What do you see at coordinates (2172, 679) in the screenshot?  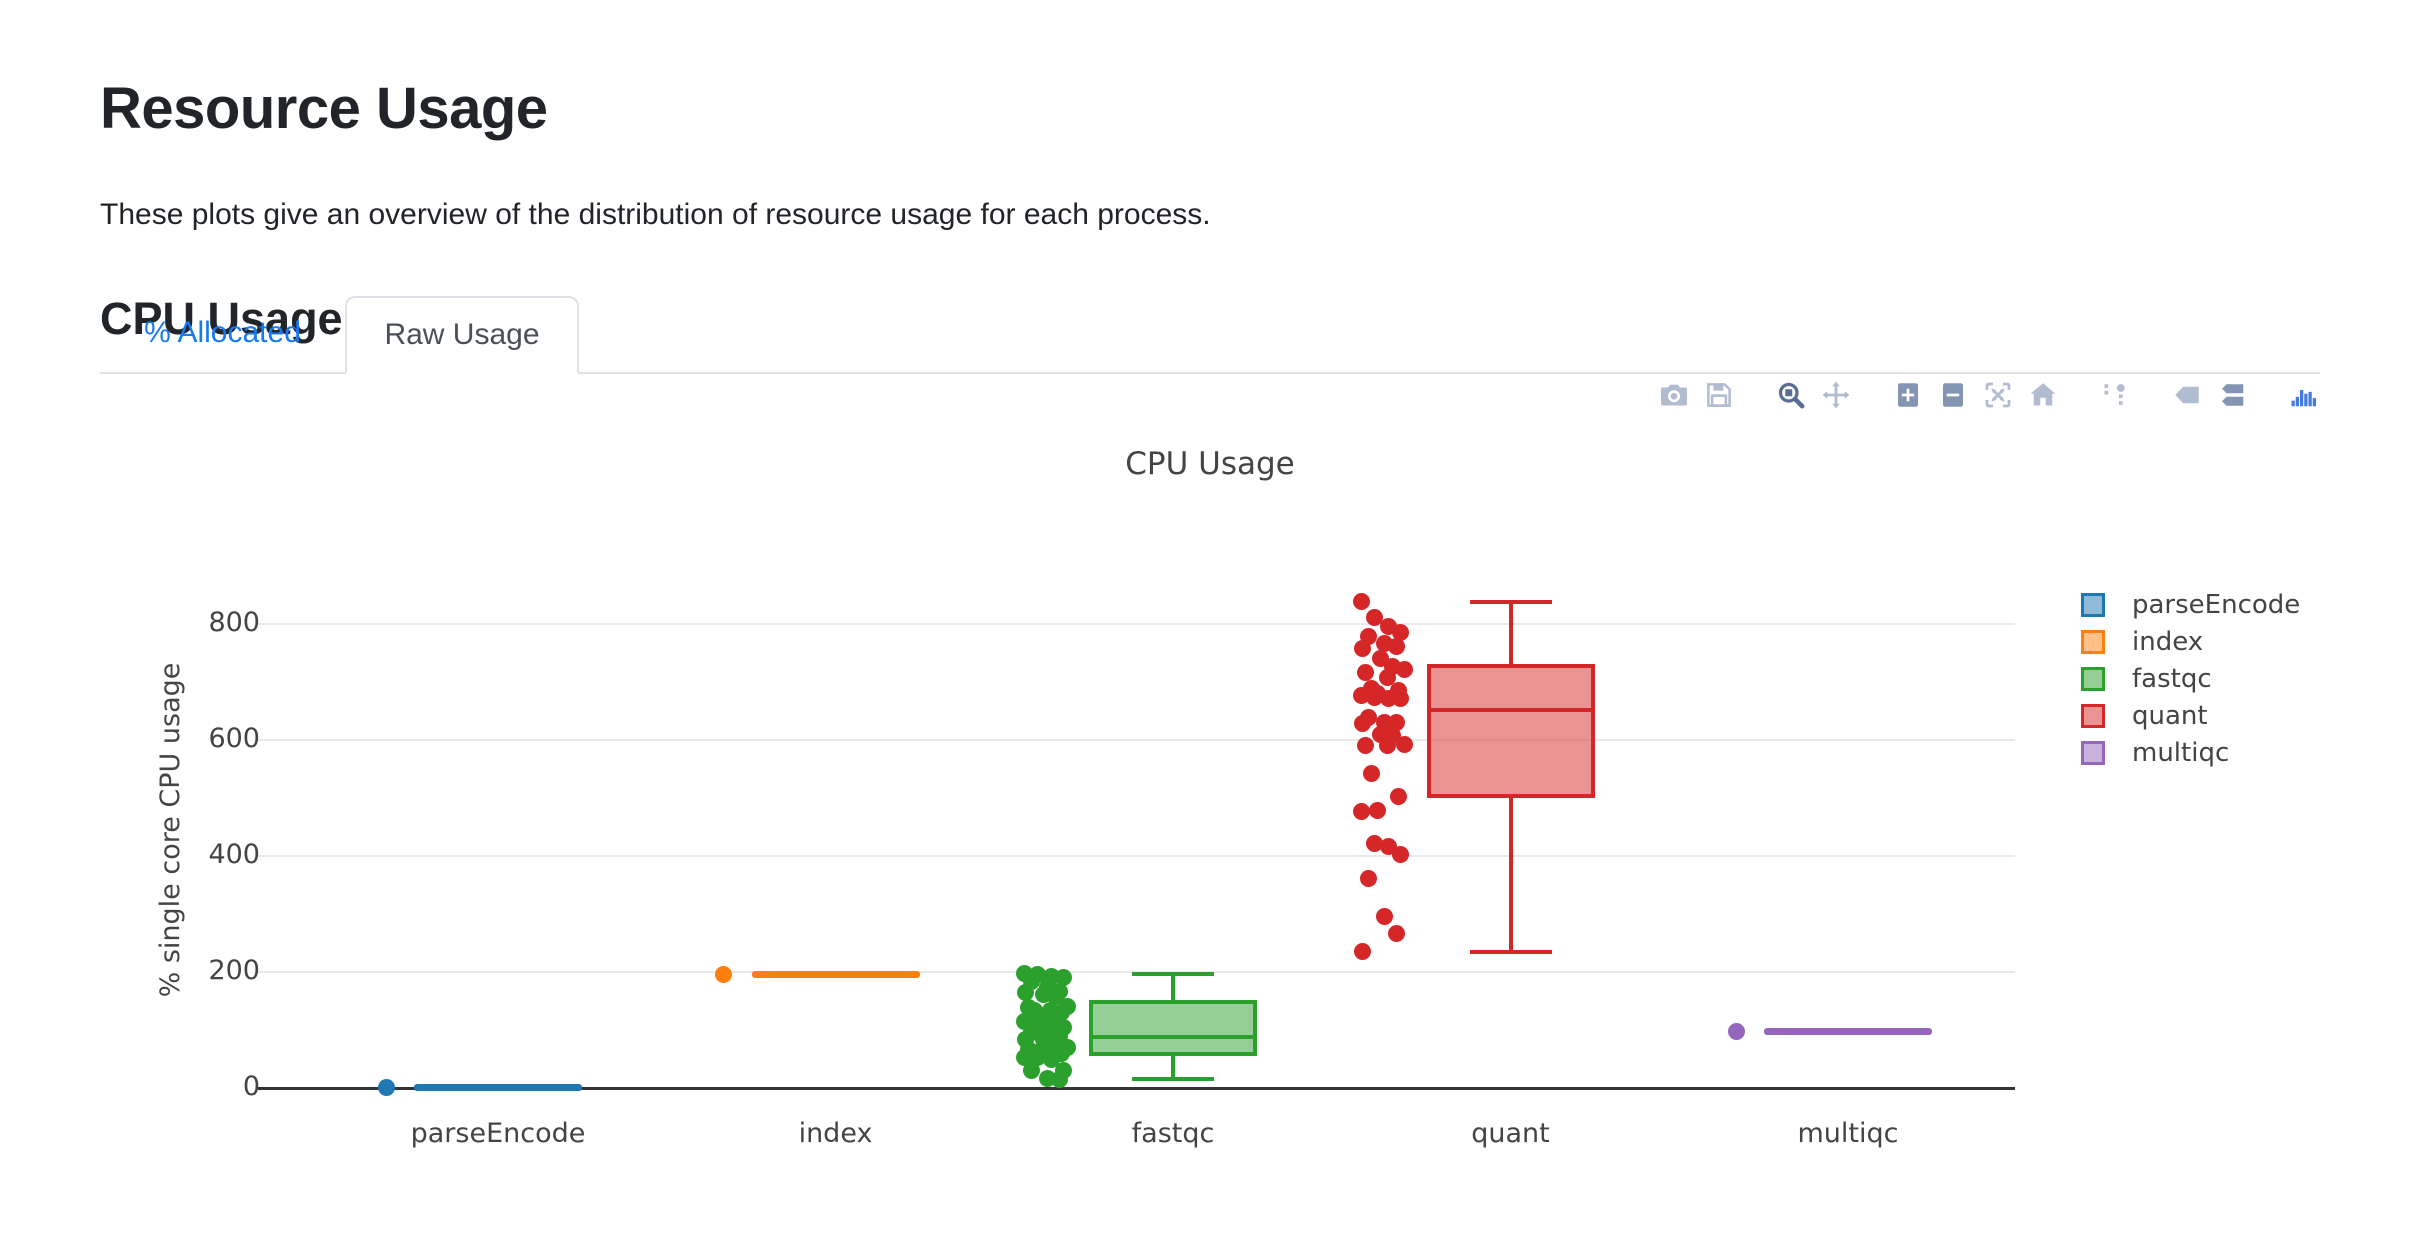 I see `legend-label: fastqc` at bounding box center [2172, 679].